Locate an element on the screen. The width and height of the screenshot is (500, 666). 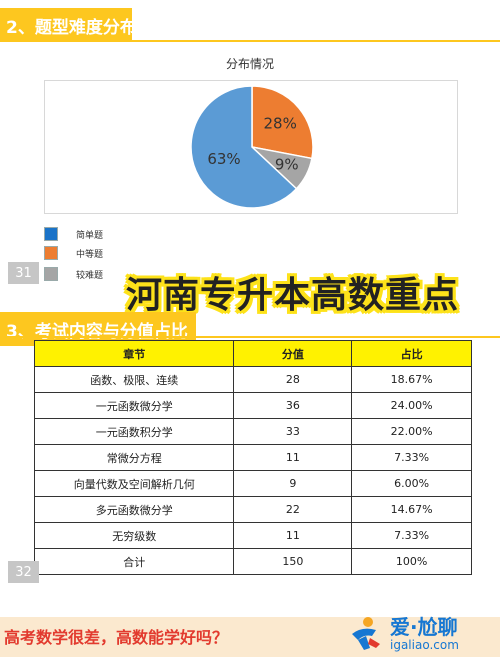
table-row: 无穷级数 11 7.33% is located at coordinates (252, 535).